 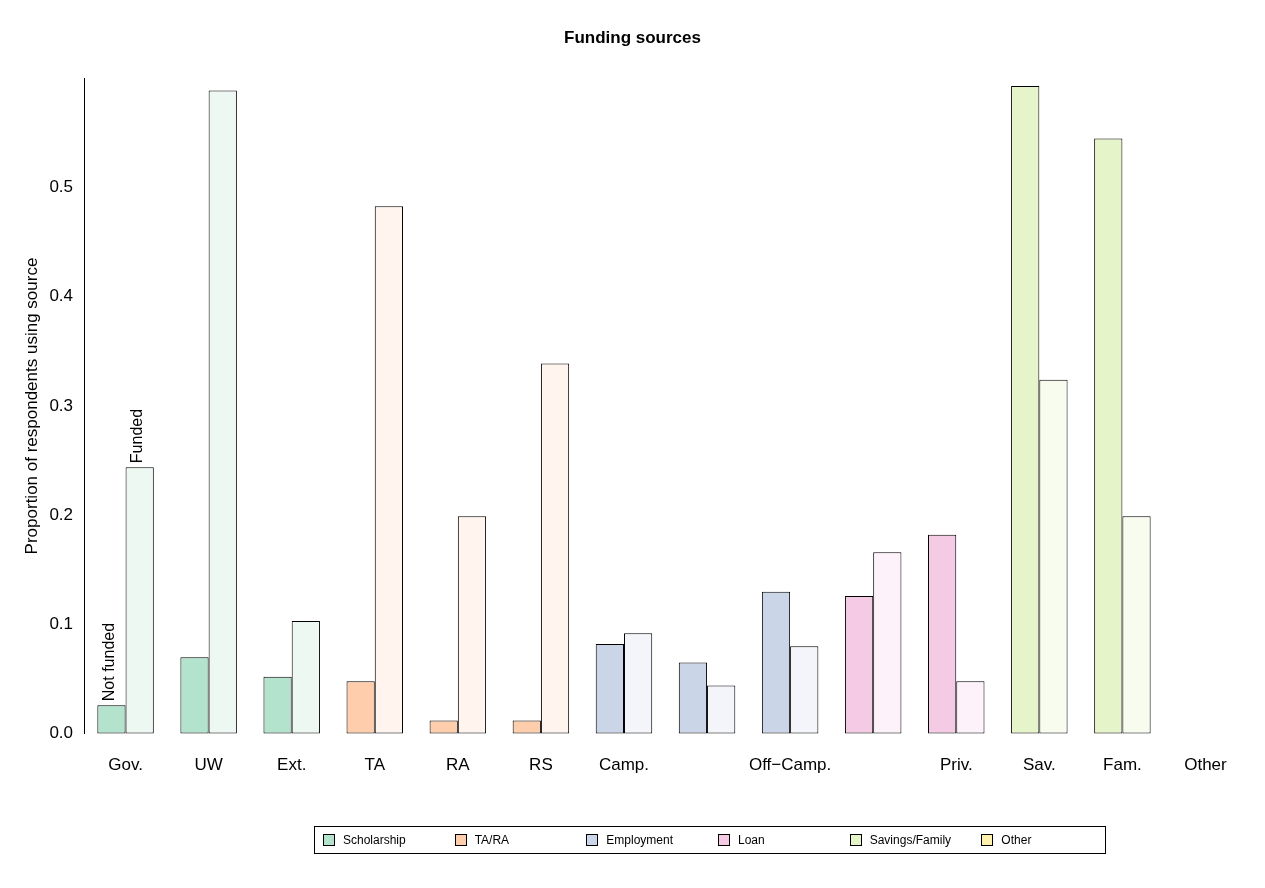 I want to click on x-tick-label: Gov., so click(x=125, y=765).